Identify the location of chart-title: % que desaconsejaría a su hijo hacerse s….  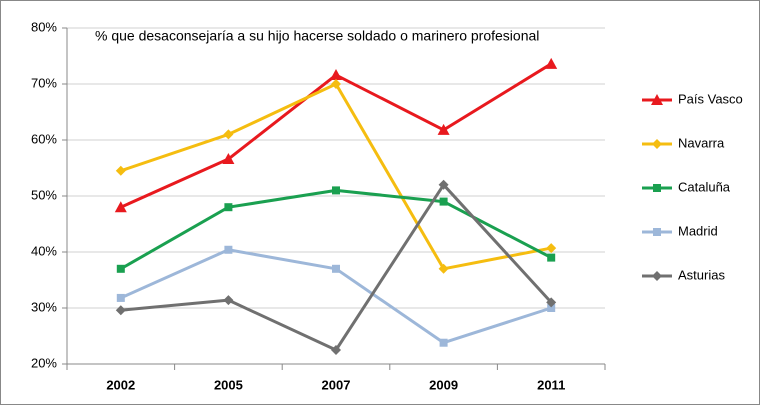
(317, 36).